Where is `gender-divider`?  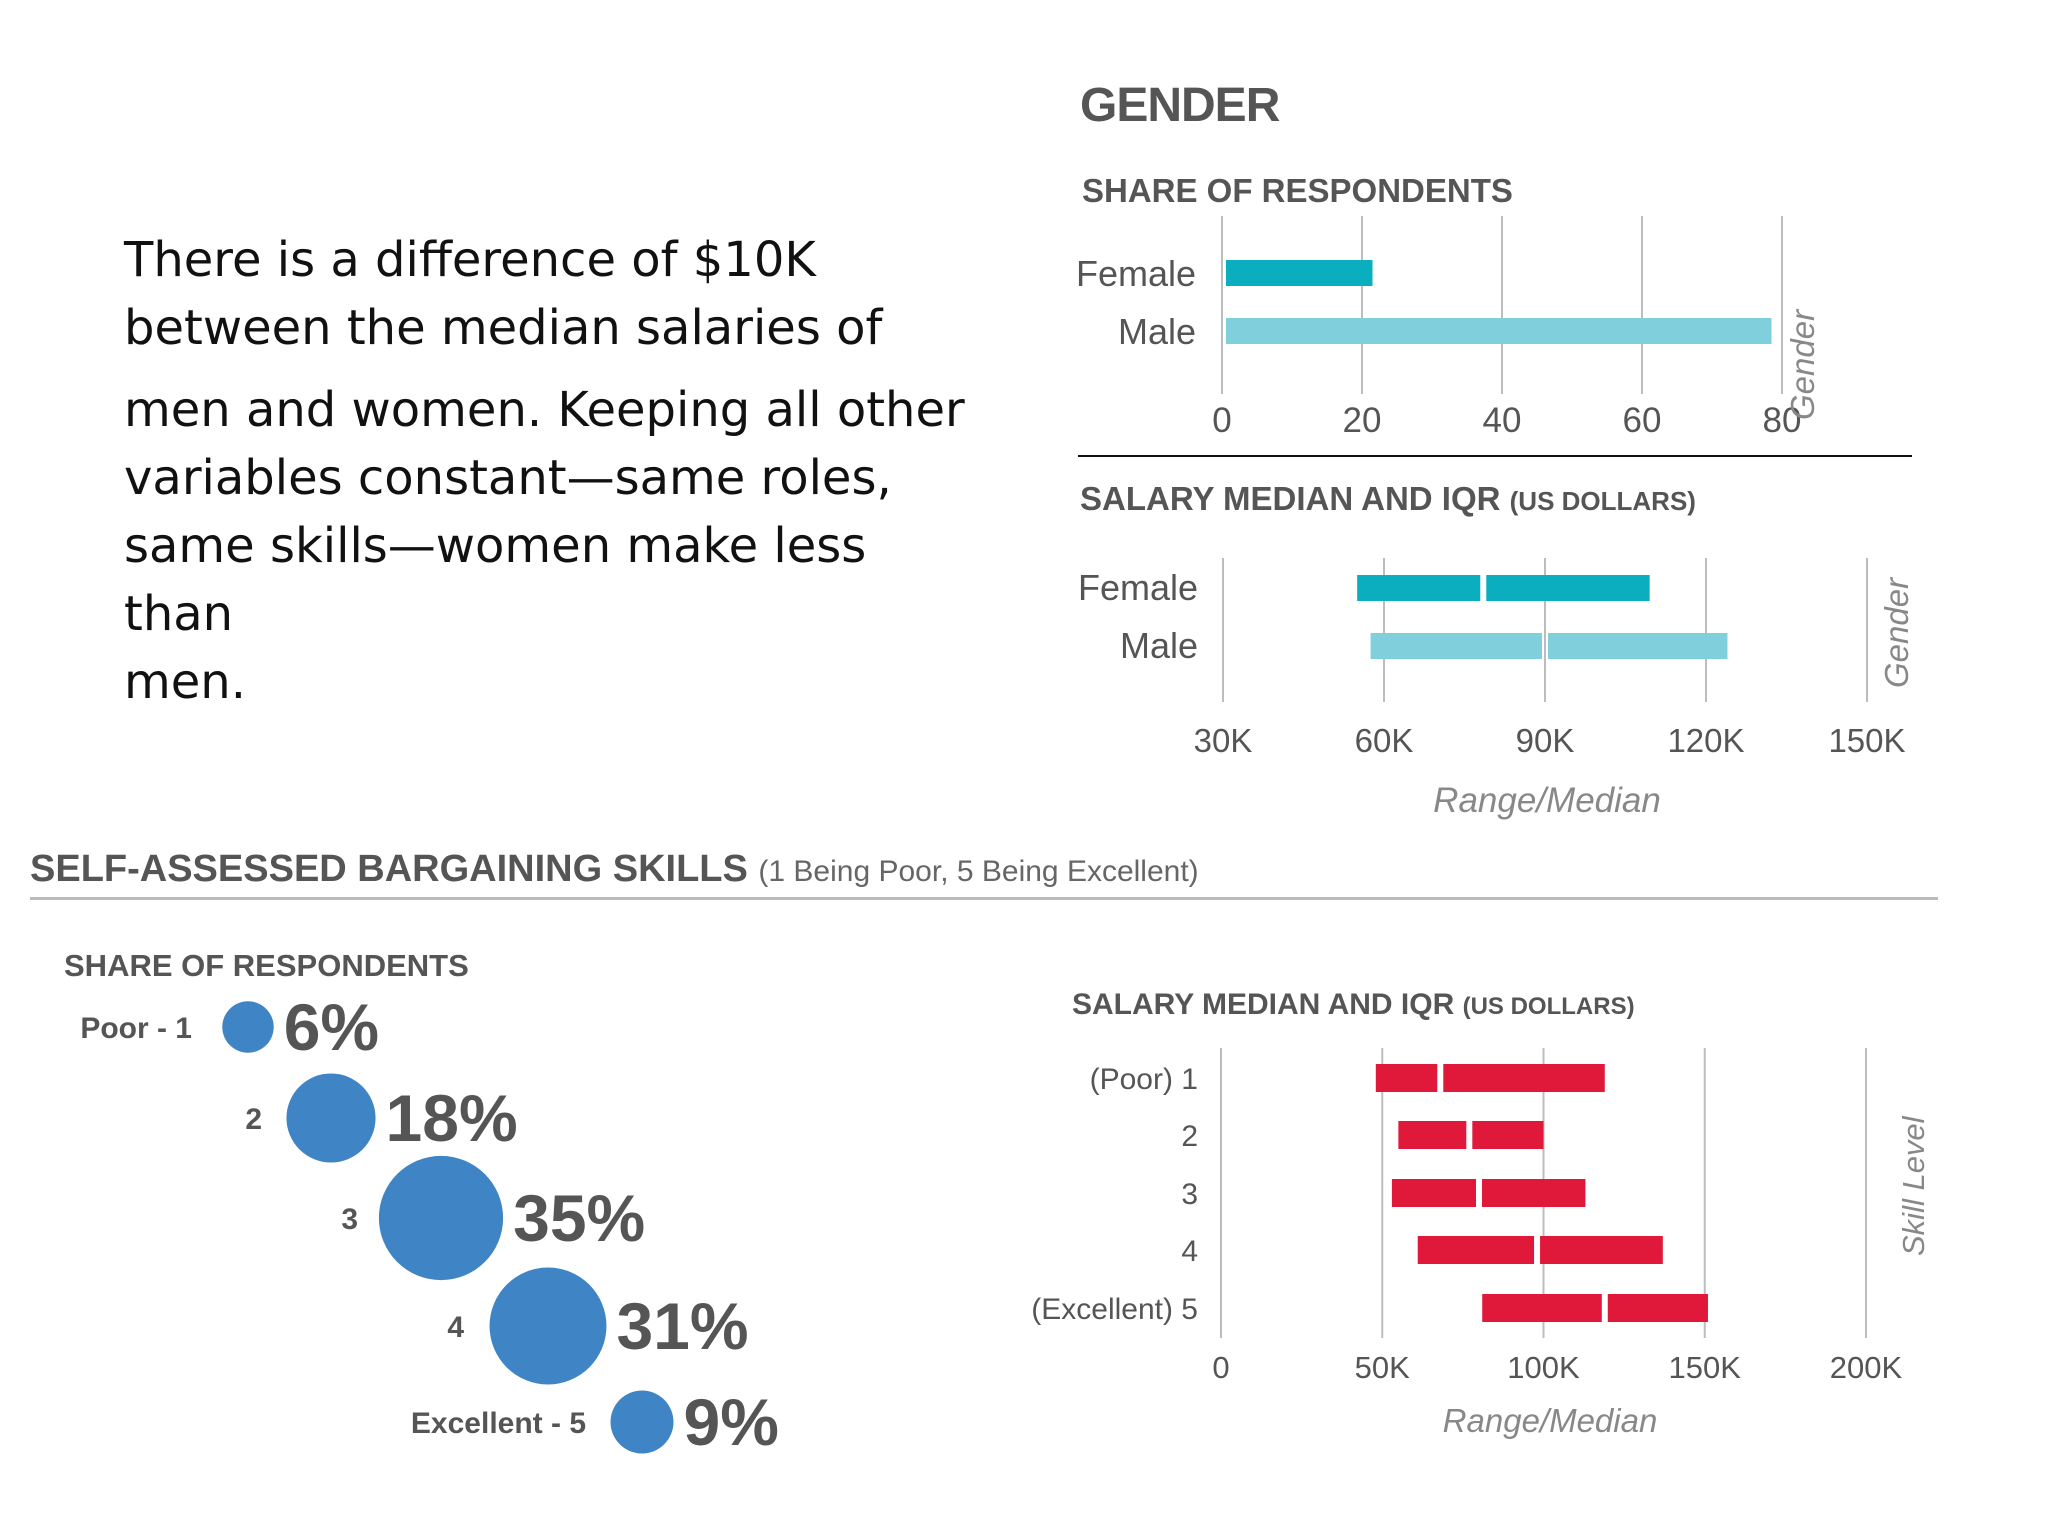 gender-divider is located at coordinates (1495, 456).